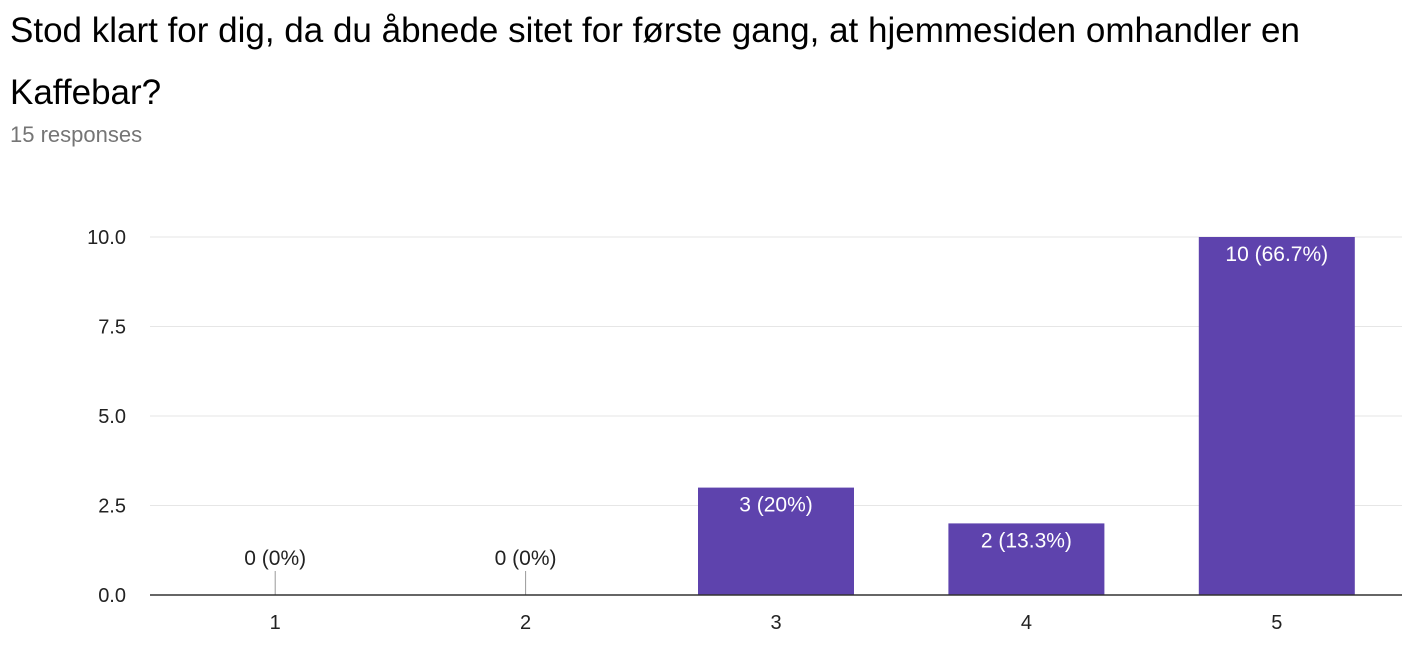 The height and width of the screenshot is (660, 1422). Describe the element at coordinates (106, 238) in the screenshot. I see `y-tick-label: 10.0` at that location.